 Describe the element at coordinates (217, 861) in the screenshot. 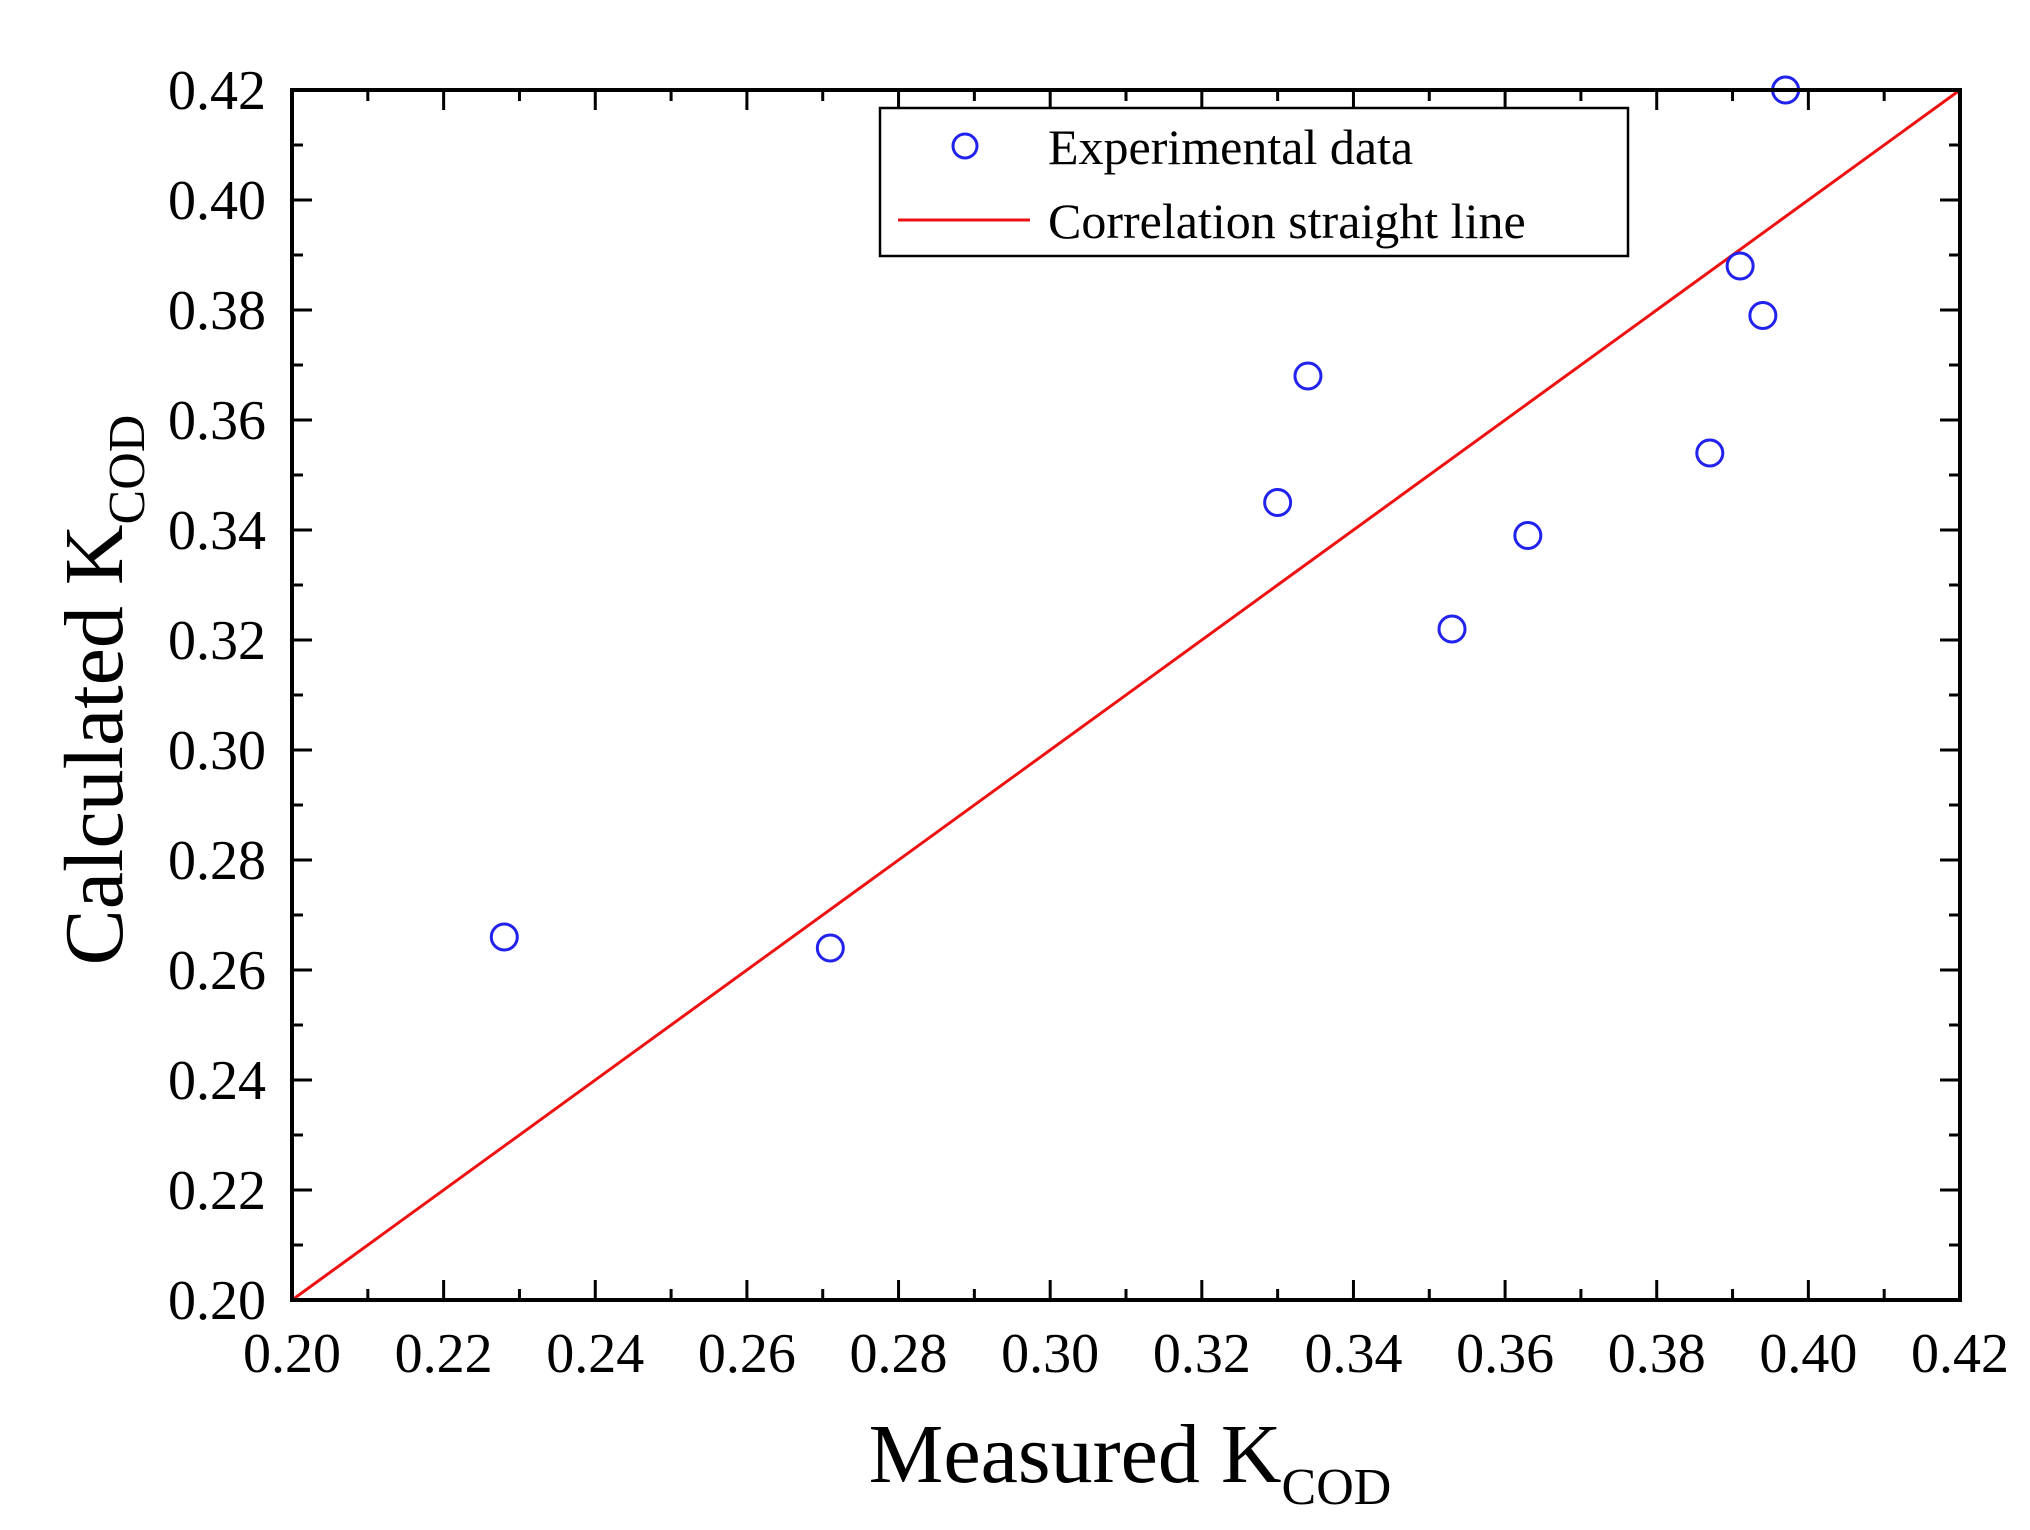

I see `y-tick-label: 0.28` at that location.